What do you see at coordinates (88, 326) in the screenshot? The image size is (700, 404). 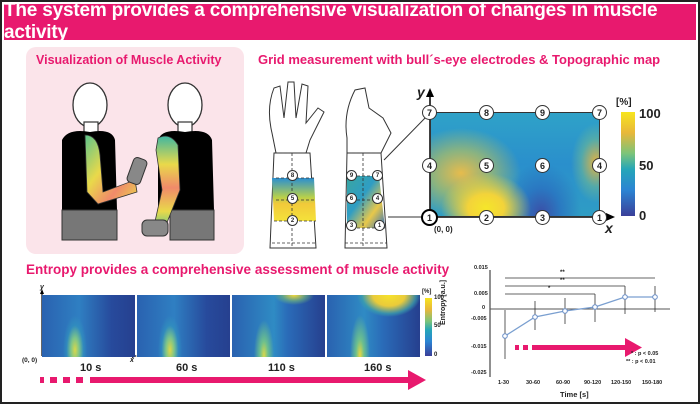 I see `heatmap-frame-10s` at bounding box center [88, 326].